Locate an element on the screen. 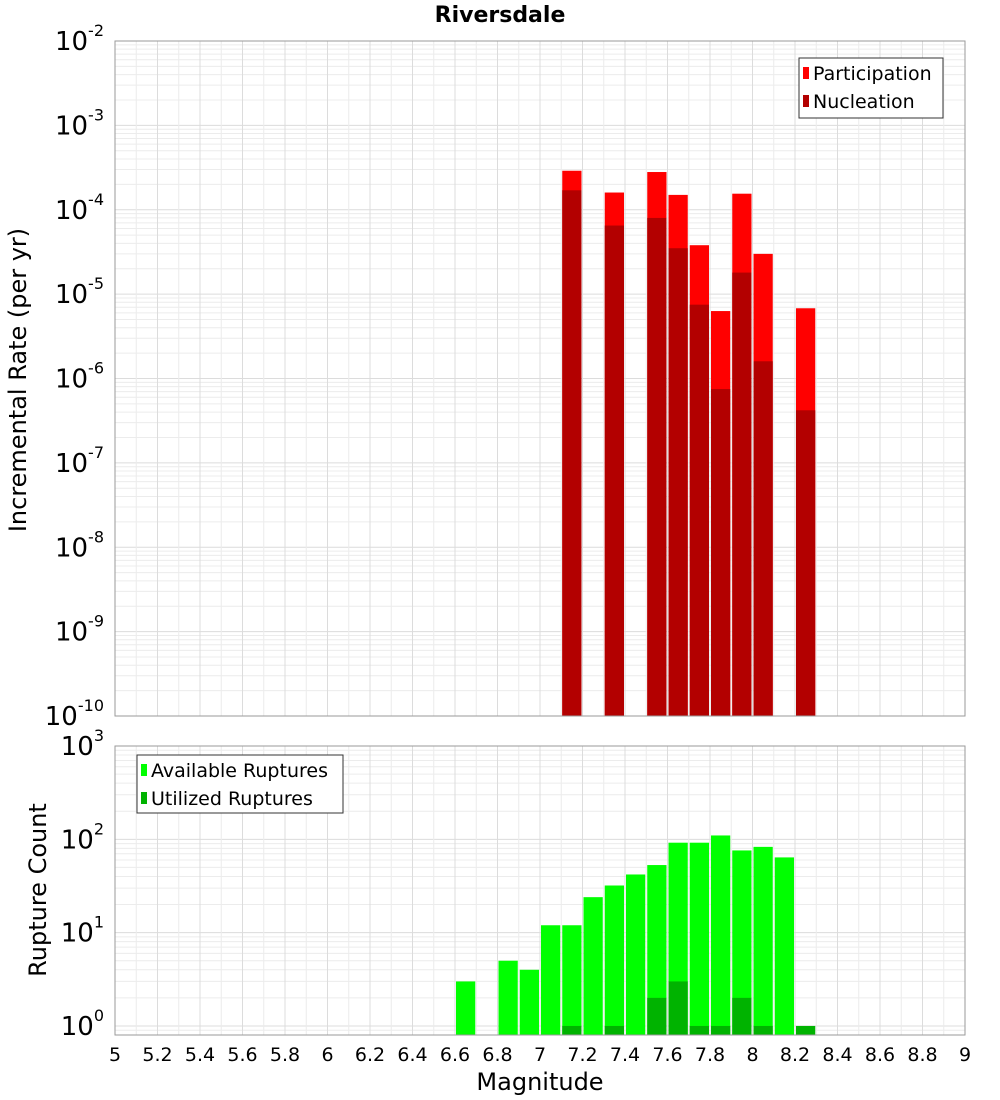 Image resolution: width=1000 pixels, height=1100 pixels. x-tick-label: 5.2 is located at coordinates (157, 1055).